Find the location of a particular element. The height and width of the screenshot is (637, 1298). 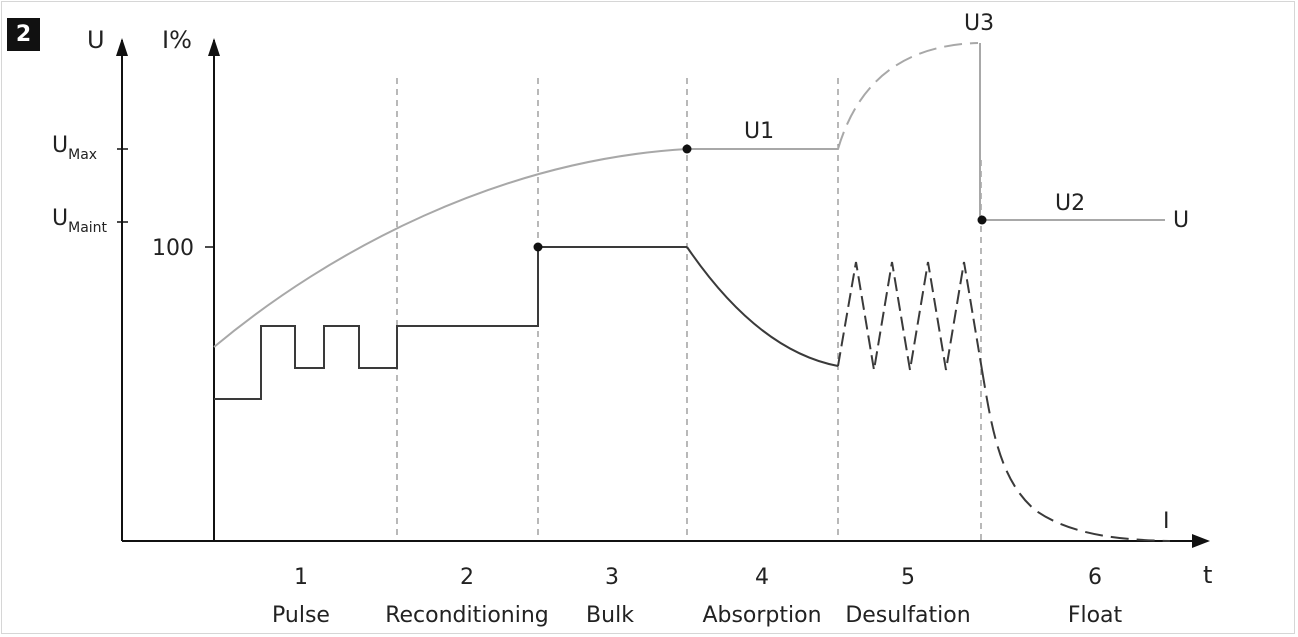

key-points is located at coordinates (760, 198).